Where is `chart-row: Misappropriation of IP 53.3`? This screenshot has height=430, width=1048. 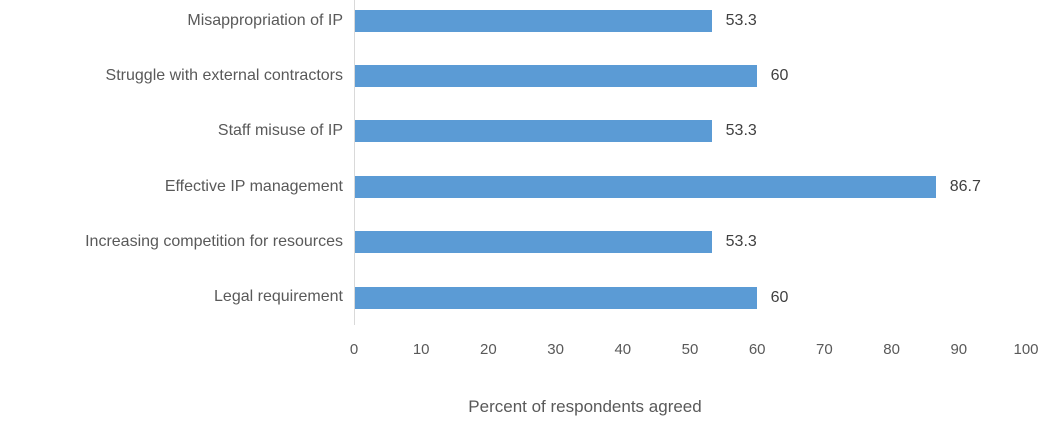
chart-row: Misappropriation of IP 53.3 is located at coordinates (524, 24).